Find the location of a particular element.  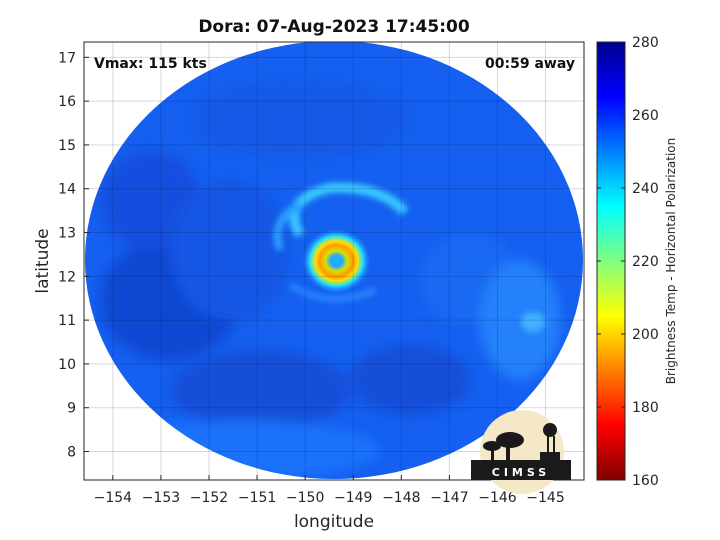

x-tick-label: −147 is located at coordinates (449, 498).